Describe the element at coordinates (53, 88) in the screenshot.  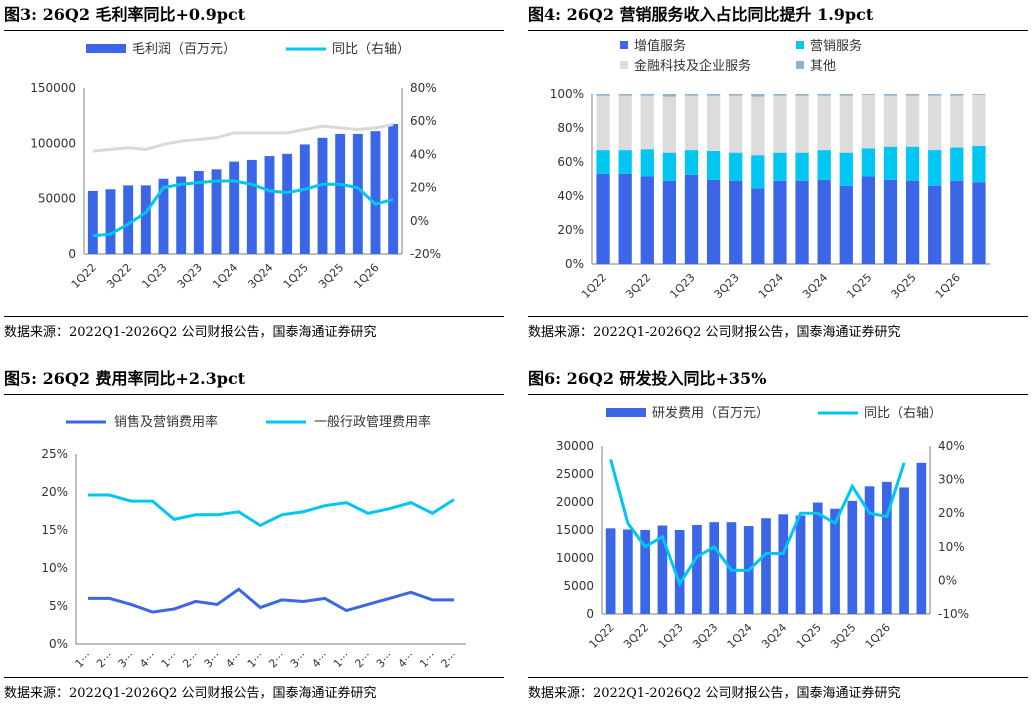
I see `y-tick-label: 150000` at that location.